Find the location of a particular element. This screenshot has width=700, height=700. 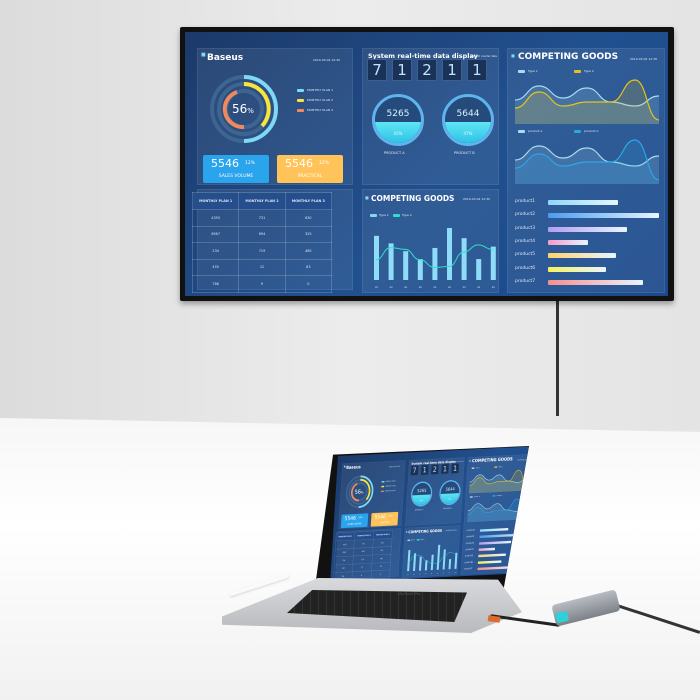

table-cell: 455 is located at coordinates (215, 267).